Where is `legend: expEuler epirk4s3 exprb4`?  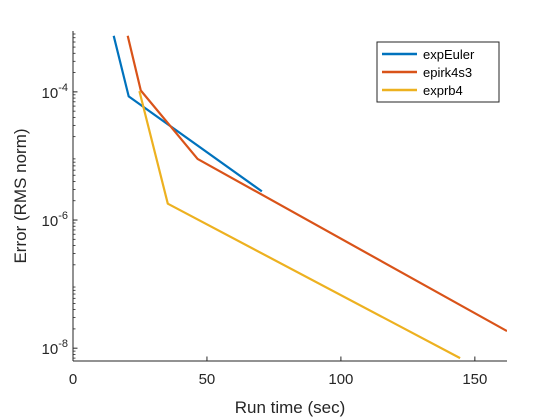 legend: expEuler epirk4s3 exprb4 is located at coordinates (438, 72).